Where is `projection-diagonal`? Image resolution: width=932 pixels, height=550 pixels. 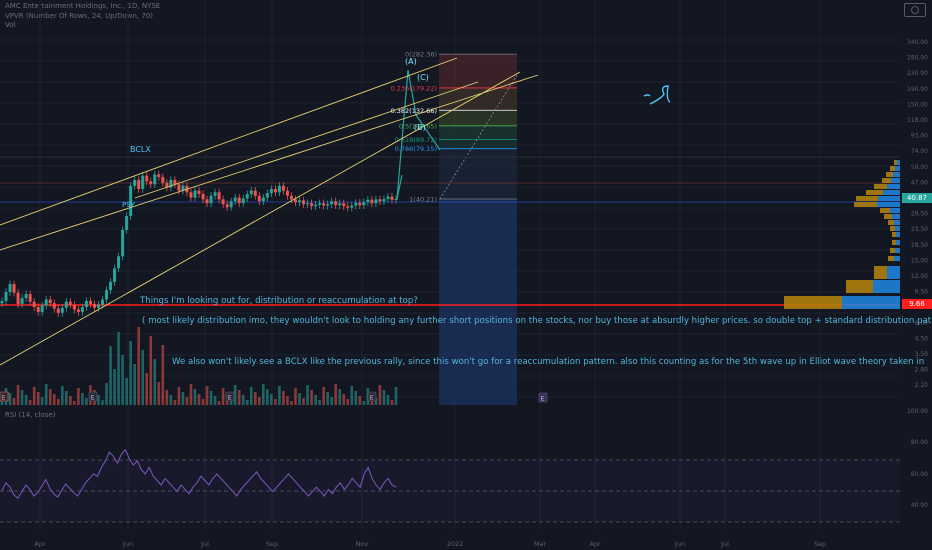 projection-diagonal is located at coordinates (478, 137).